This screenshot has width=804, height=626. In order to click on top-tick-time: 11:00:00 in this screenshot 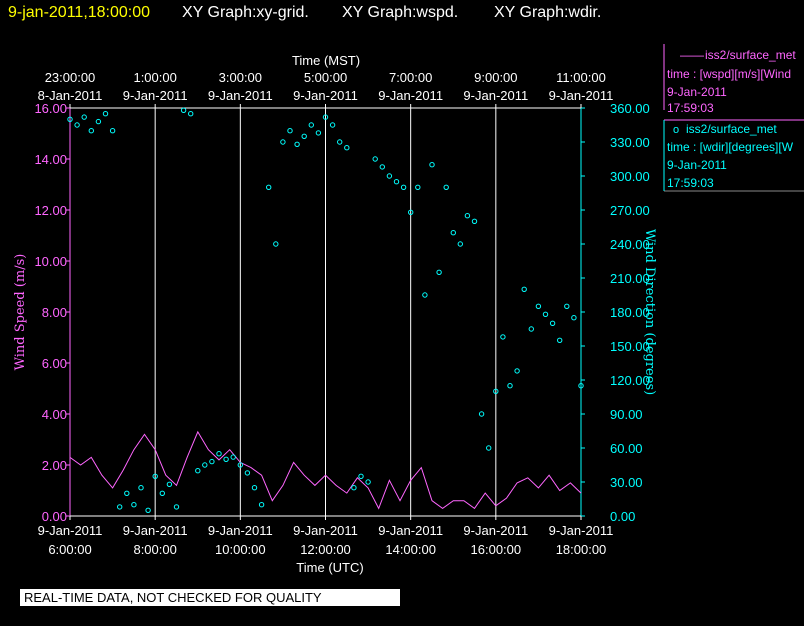, I will do `click(581, 77)`.